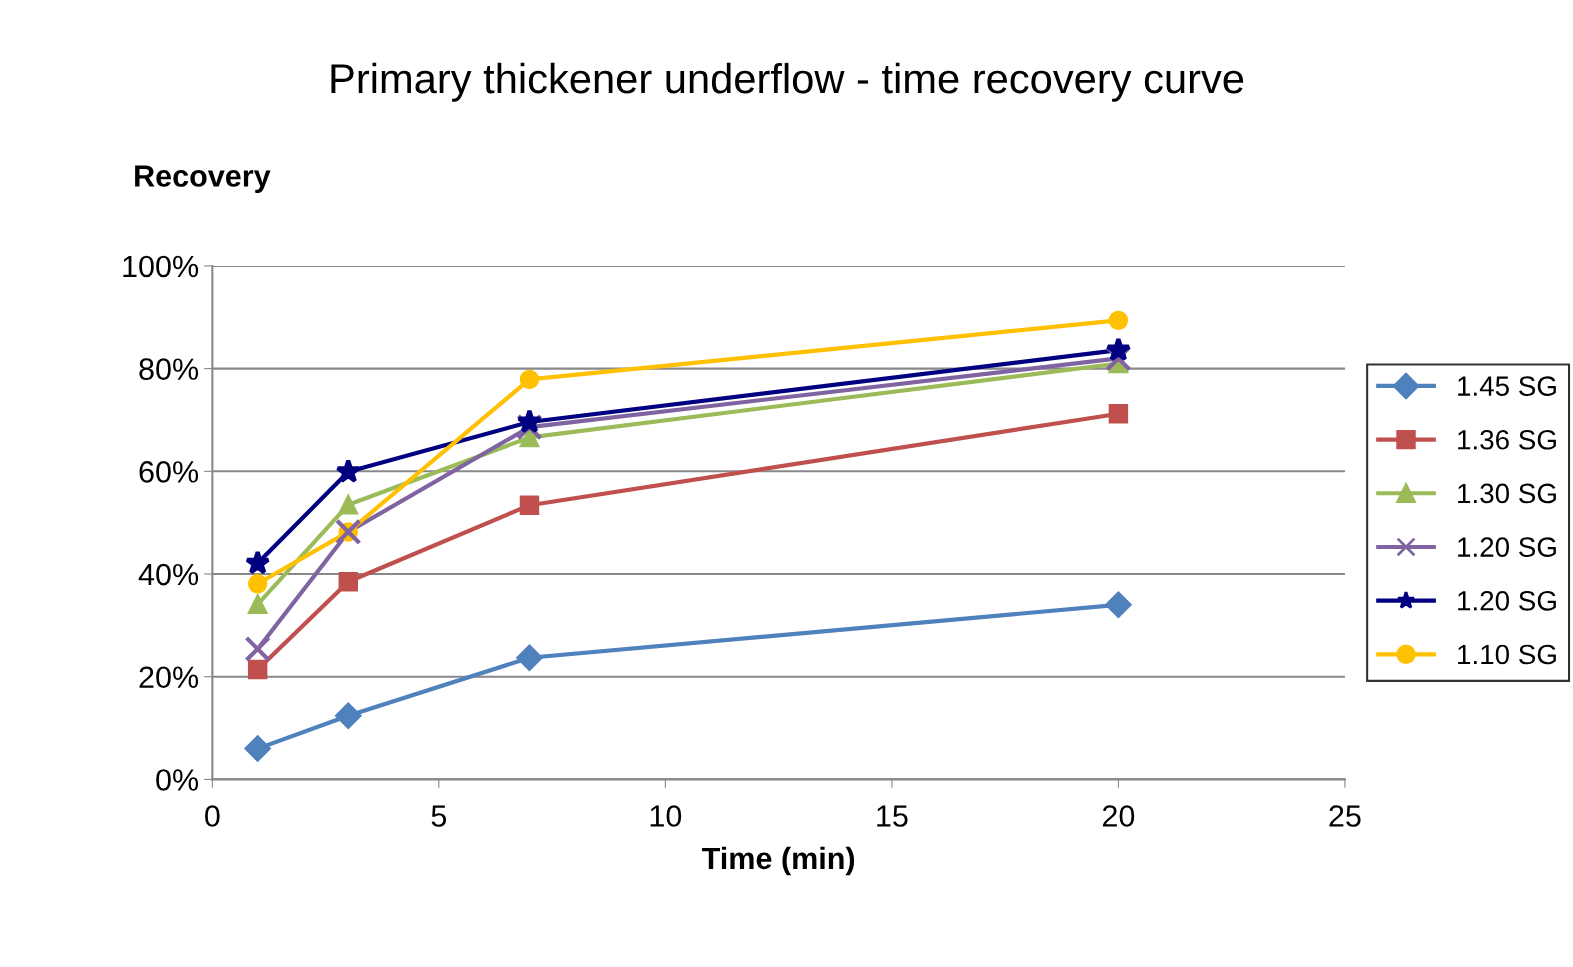  I want to click on x-axis-title: Time (min), so click(778, 861).